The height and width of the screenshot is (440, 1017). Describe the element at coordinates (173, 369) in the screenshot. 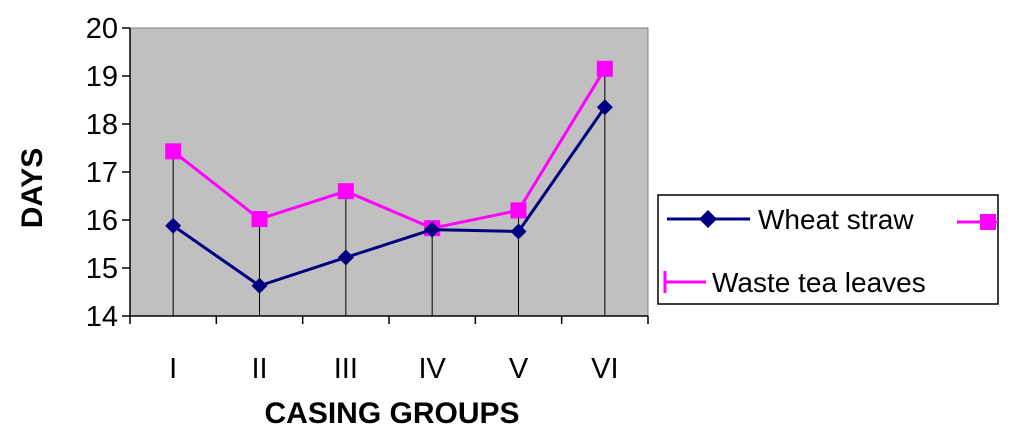

I see `x-tick-label: I` at that location.